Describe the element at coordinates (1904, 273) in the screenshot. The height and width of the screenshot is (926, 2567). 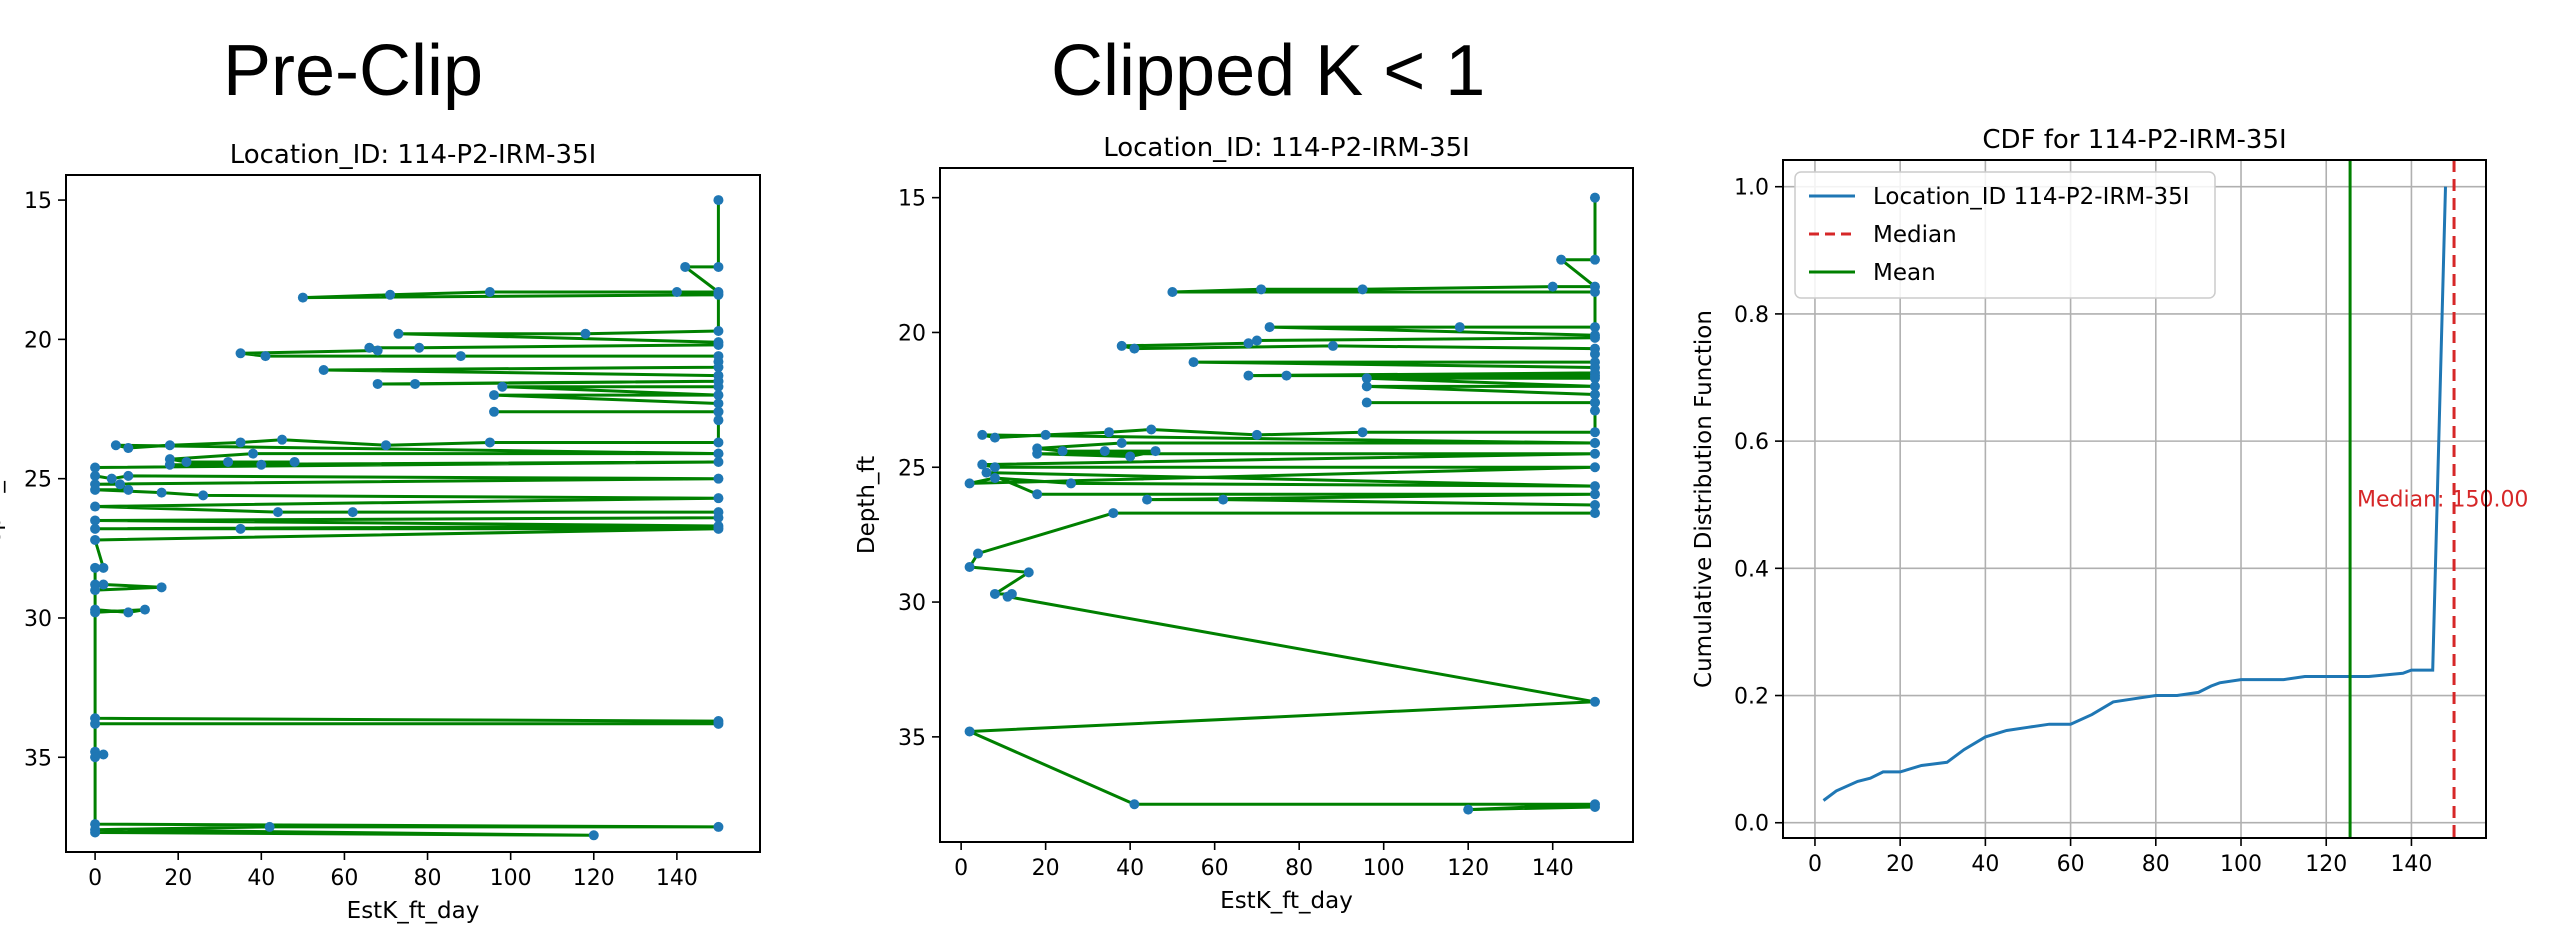
I see `legend-label: Mean` at that location.